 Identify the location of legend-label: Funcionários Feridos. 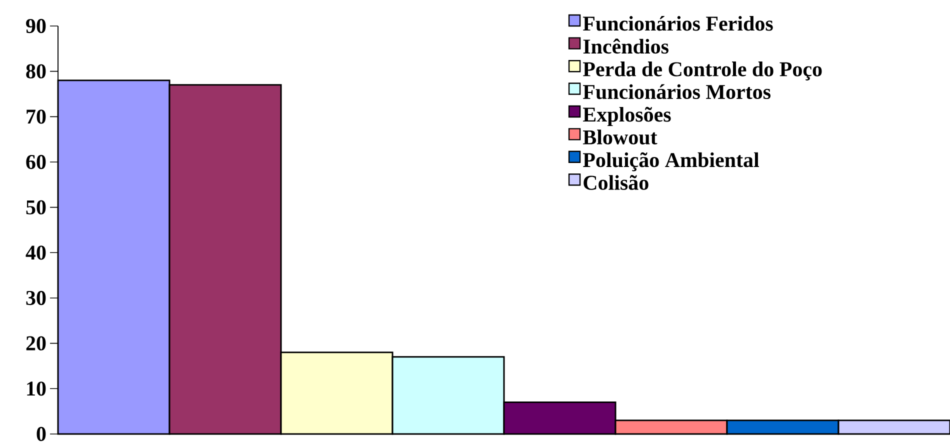
(677, 23).